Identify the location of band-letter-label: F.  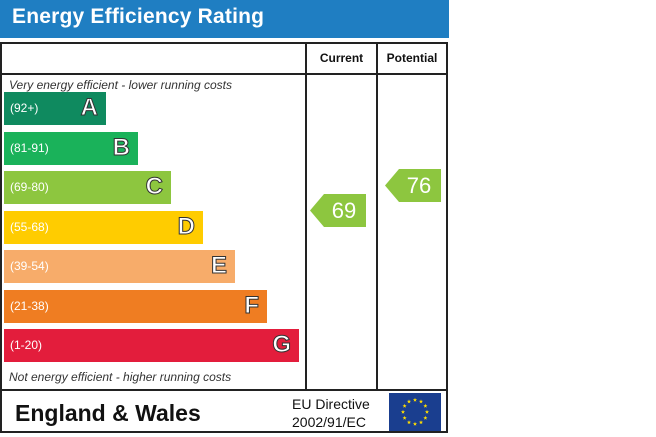
(252, 305).